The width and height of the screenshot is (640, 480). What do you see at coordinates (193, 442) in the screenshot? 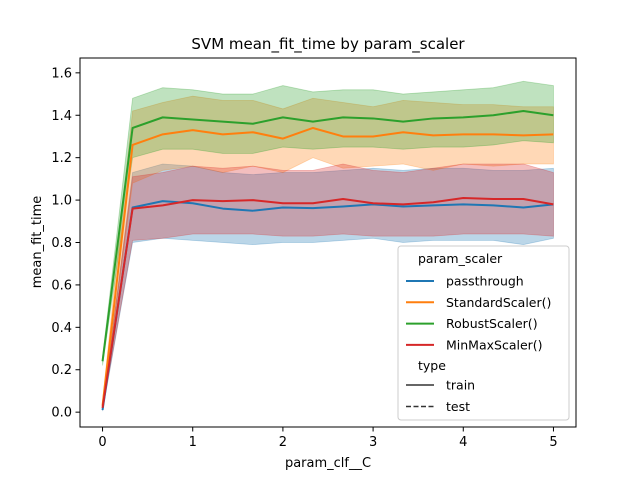
I see `x-tick-label-1: 1` at bounding box center [193, 442].